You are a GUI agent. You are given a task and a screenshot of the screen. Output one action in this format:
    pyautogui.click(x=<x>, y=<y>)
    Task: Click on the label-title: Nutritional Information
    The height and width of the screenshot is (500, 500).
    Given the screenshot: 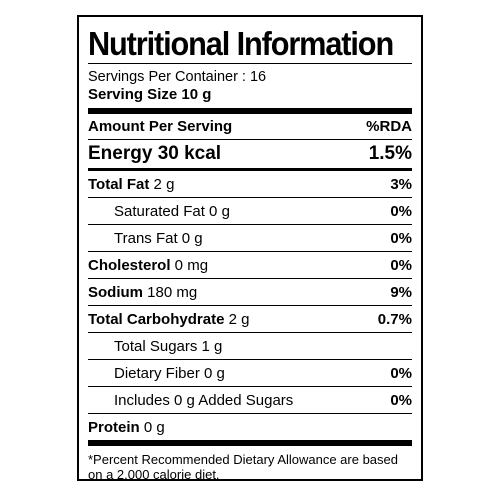 What is the action you would take?
    pyautogui.click(x=241, y=43)
    